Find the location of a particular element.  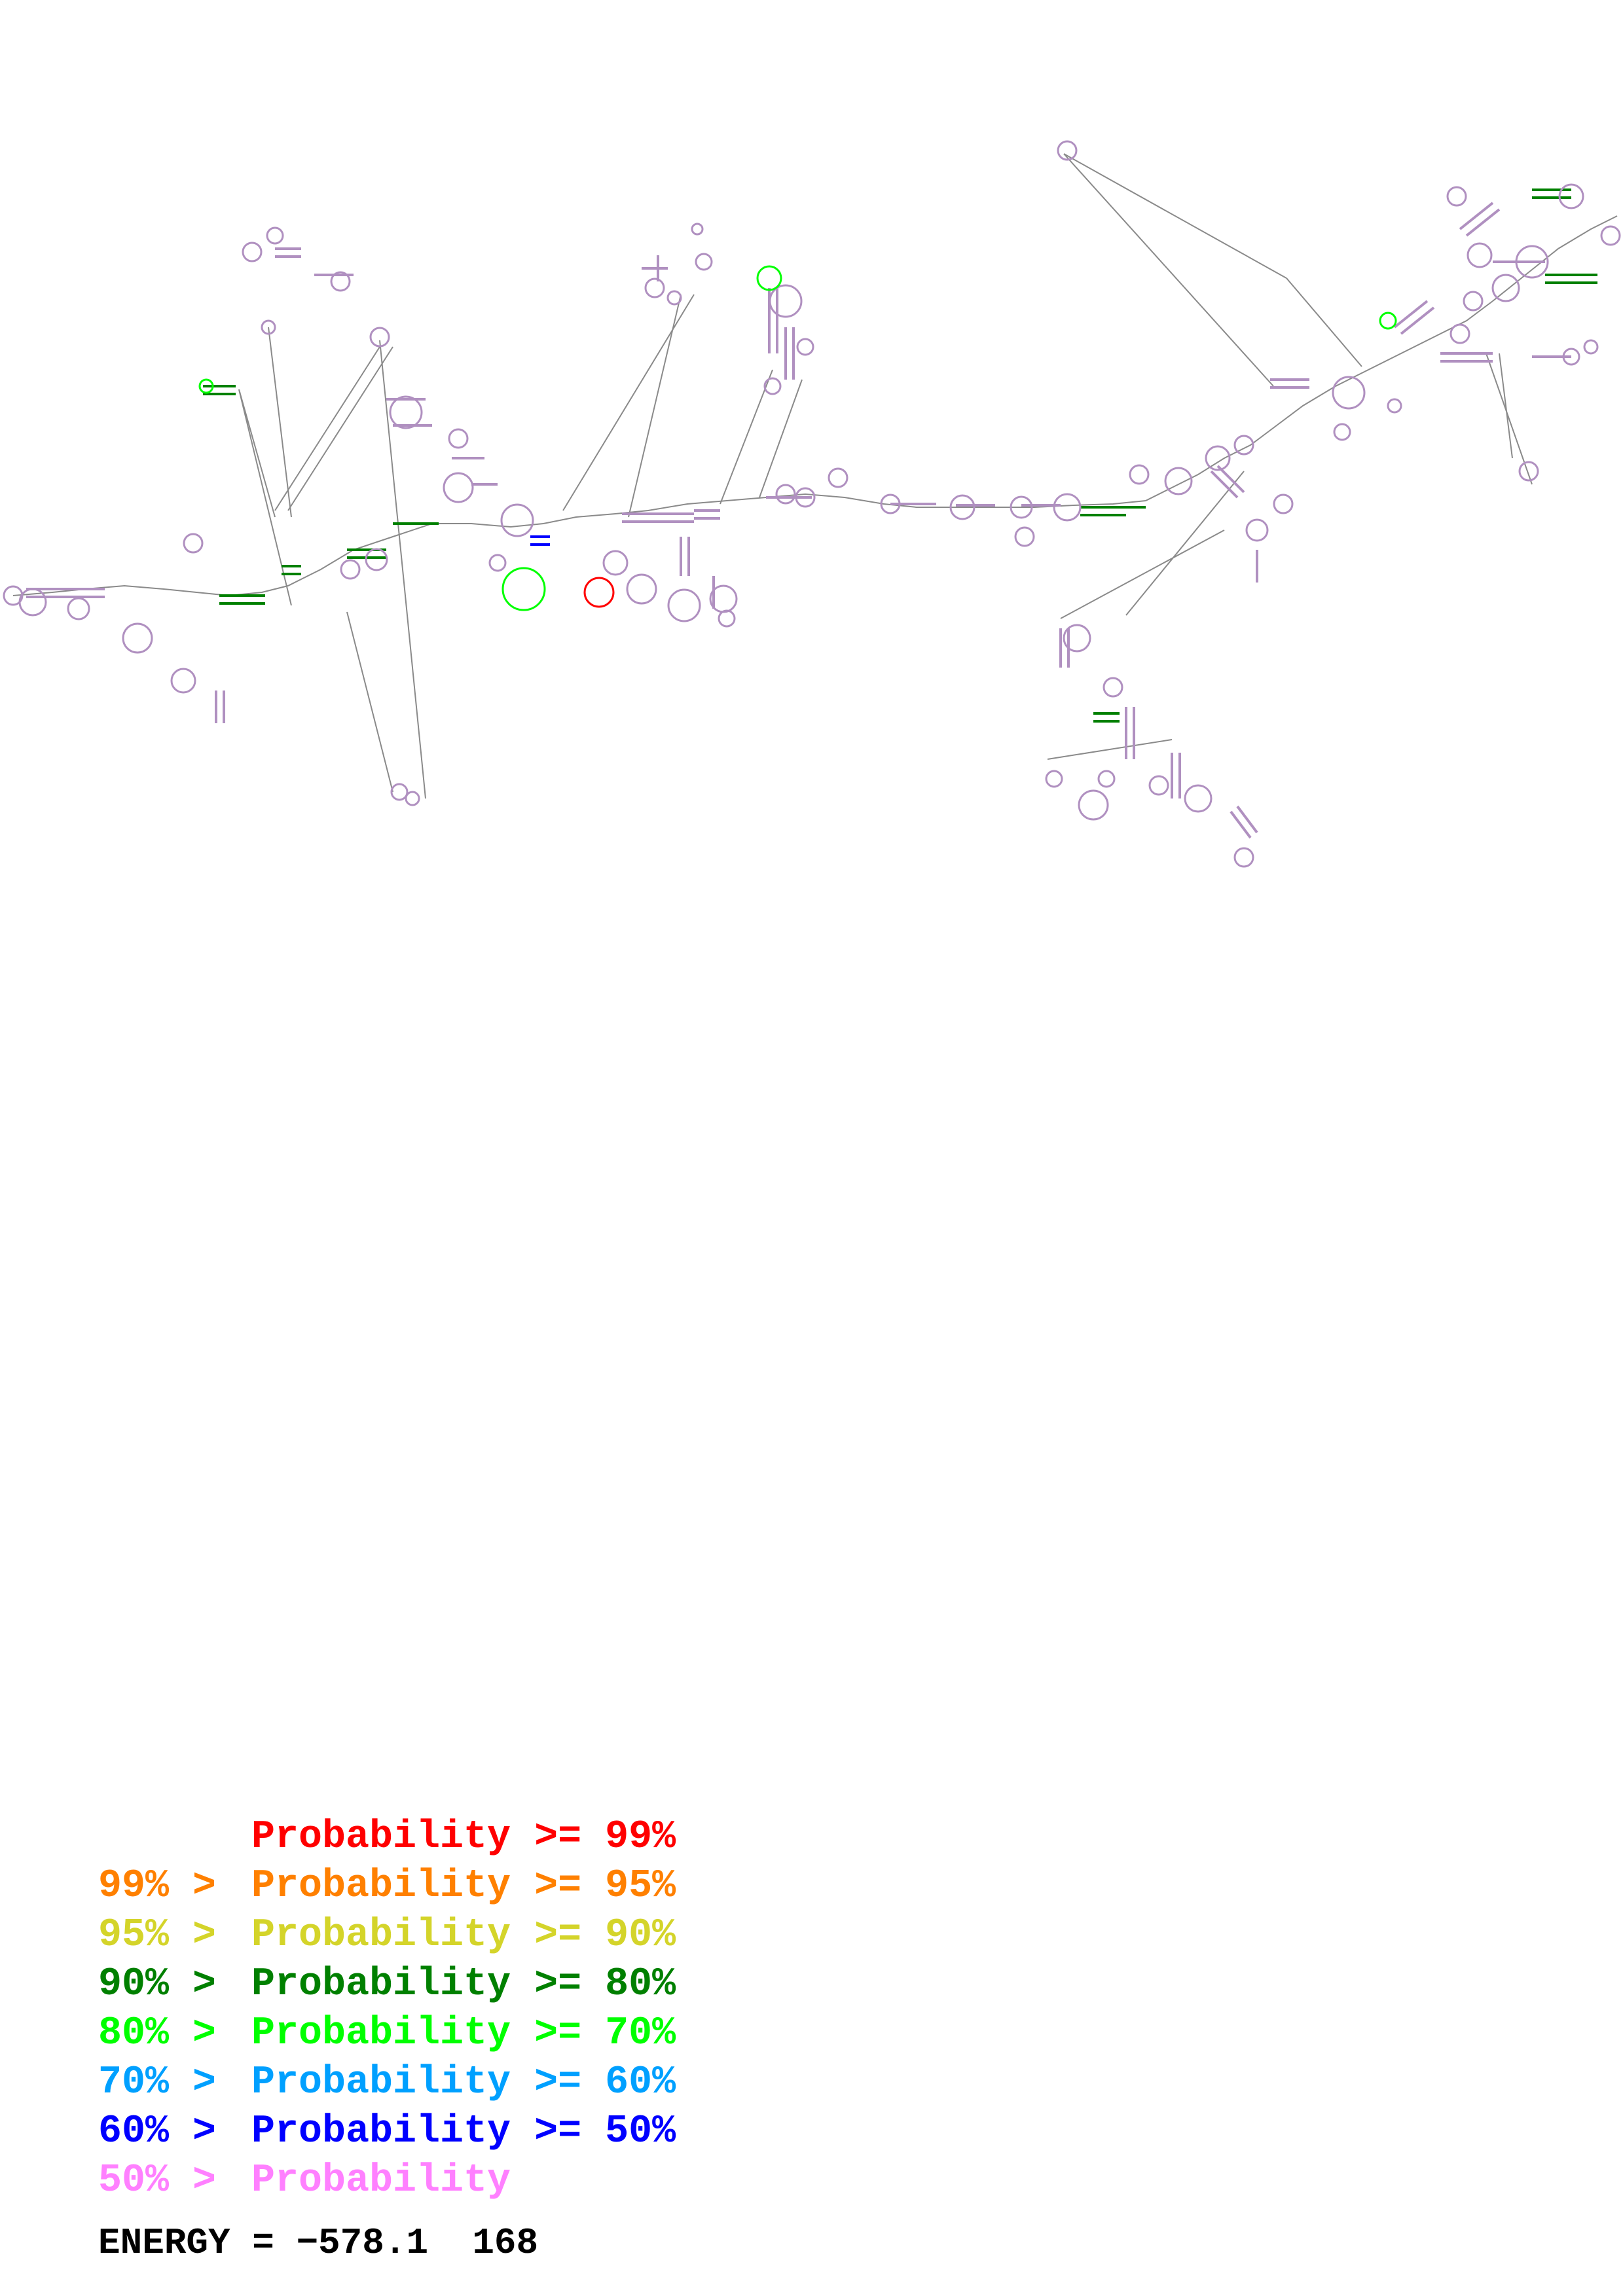

legend-row: 50% > Probability is located at coordinates (387, 2181).